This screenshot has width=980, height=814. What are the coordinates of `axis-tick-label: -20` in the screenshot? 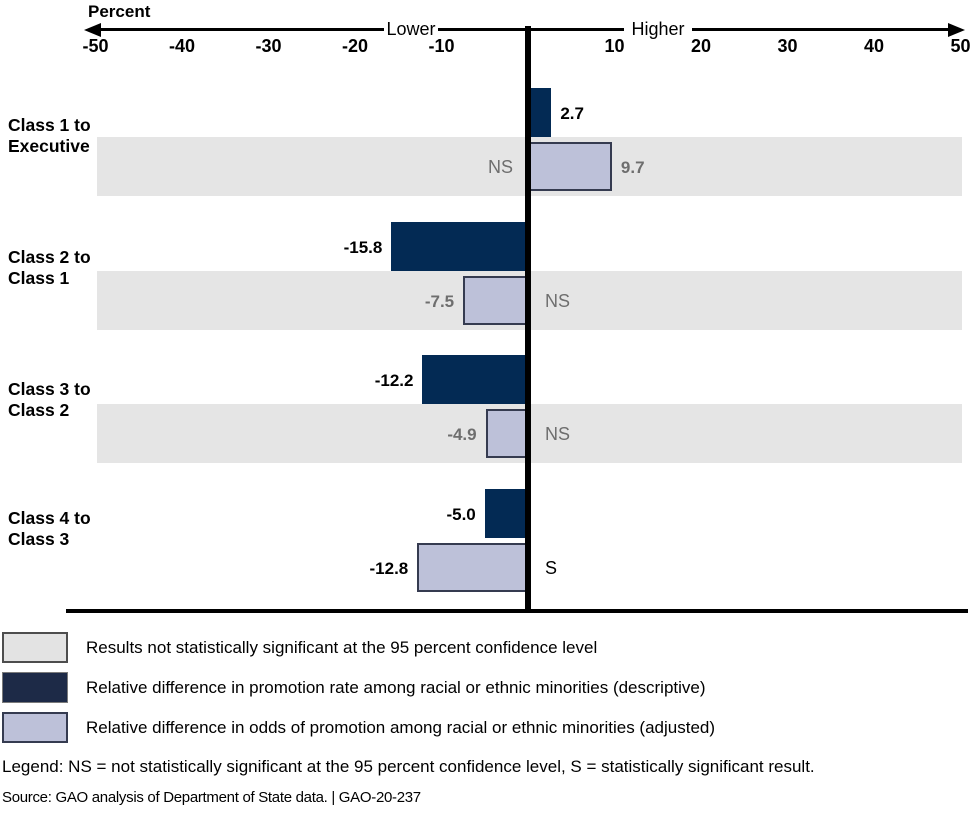 It's located at (354, 46).